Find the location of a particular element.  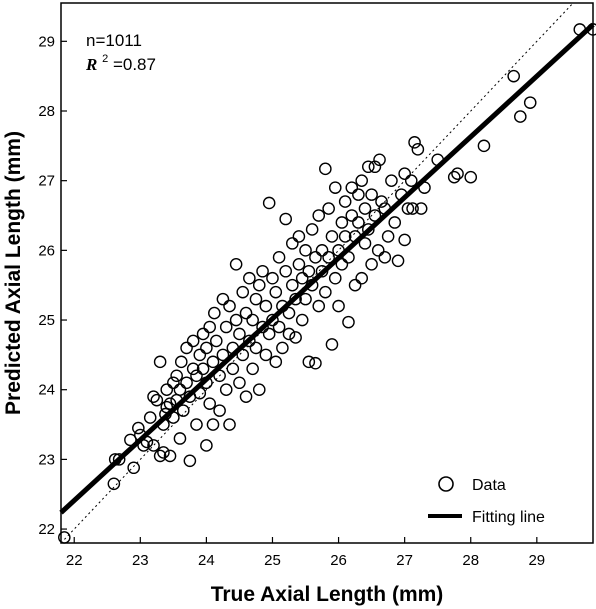

r2-annotation: R 2 =0.87 is located at coordinates (120, 60).